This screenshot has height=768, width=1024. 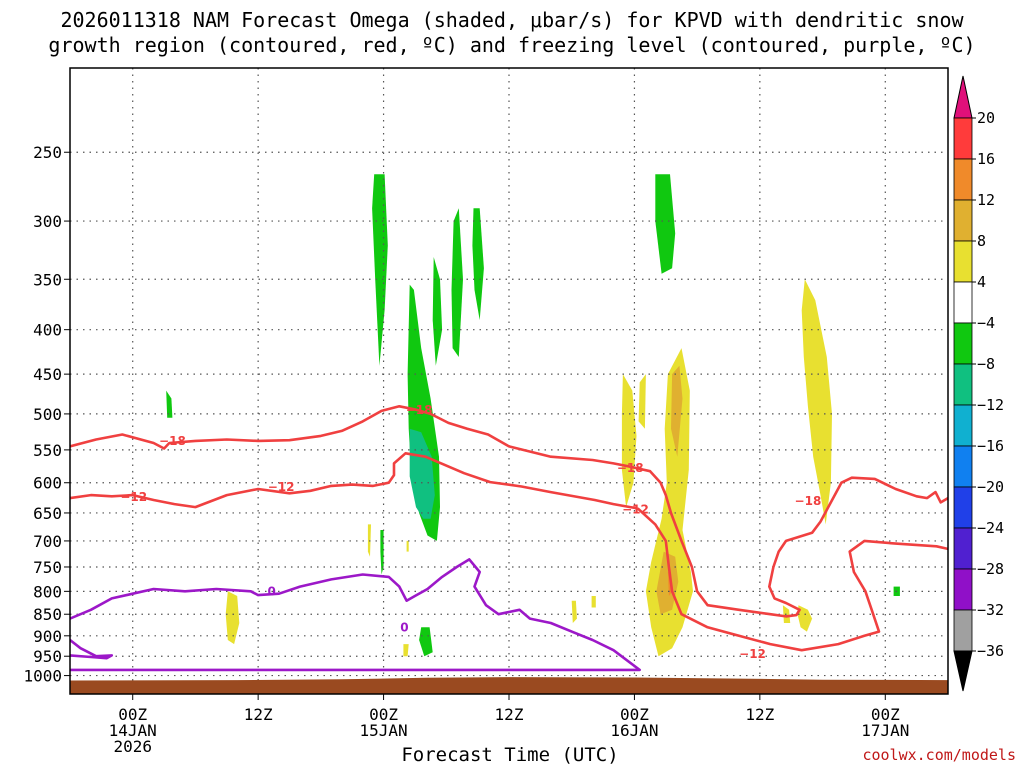 I want to click on colorbar-label-6: −8, so click(x=986, y=364).